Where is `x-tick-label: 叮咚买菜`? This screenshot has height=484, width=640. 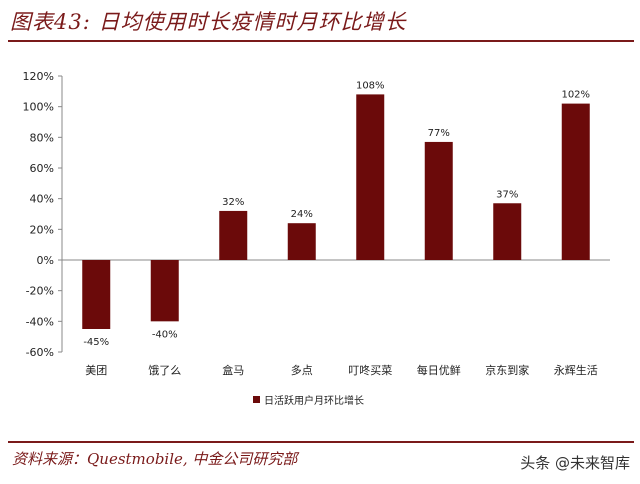
x-tick-label: 叮咚买菜 is located at coordinates (370, 370).